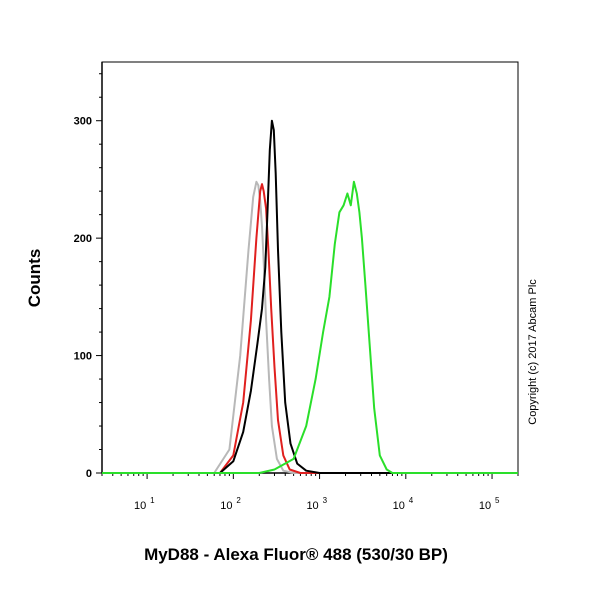 The image size is (600, 600). I want to click on x-axis-label: MyD88 - Alexa Fluor® 488 (530/30 BP), so click(296, 554).